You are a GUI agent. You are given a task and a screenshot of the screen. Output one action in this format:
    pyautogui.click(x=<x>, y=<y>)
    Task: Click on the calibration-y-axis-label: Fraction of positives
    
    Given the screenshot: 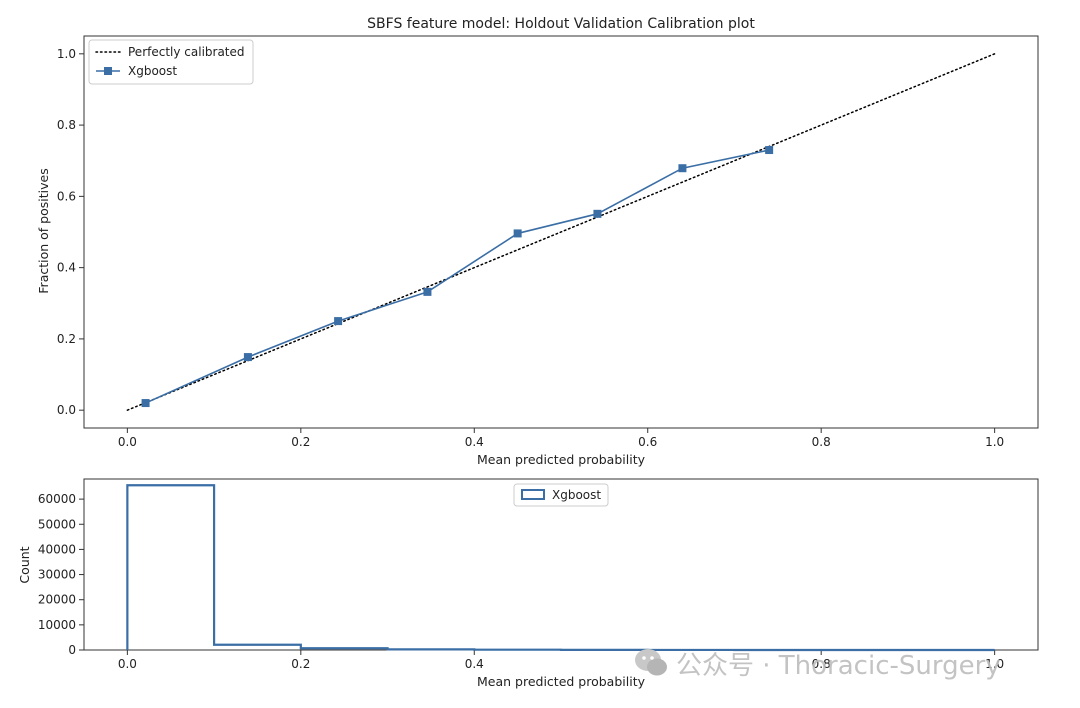 What is the action you would take?
    pyautogui.click(x=43, y=230)
    